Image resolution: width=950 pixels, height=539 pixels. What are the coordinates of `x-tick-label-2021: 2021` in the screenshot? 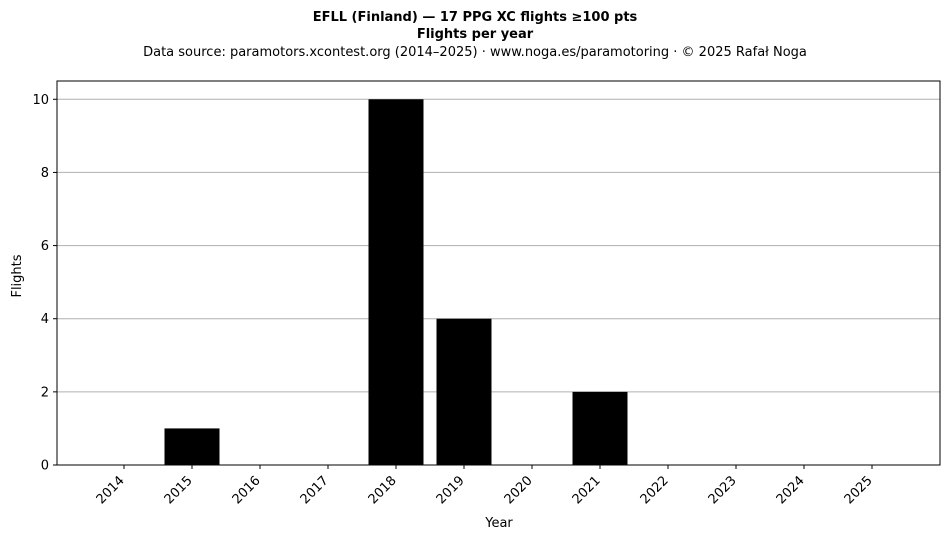 It's located at (587, 490).